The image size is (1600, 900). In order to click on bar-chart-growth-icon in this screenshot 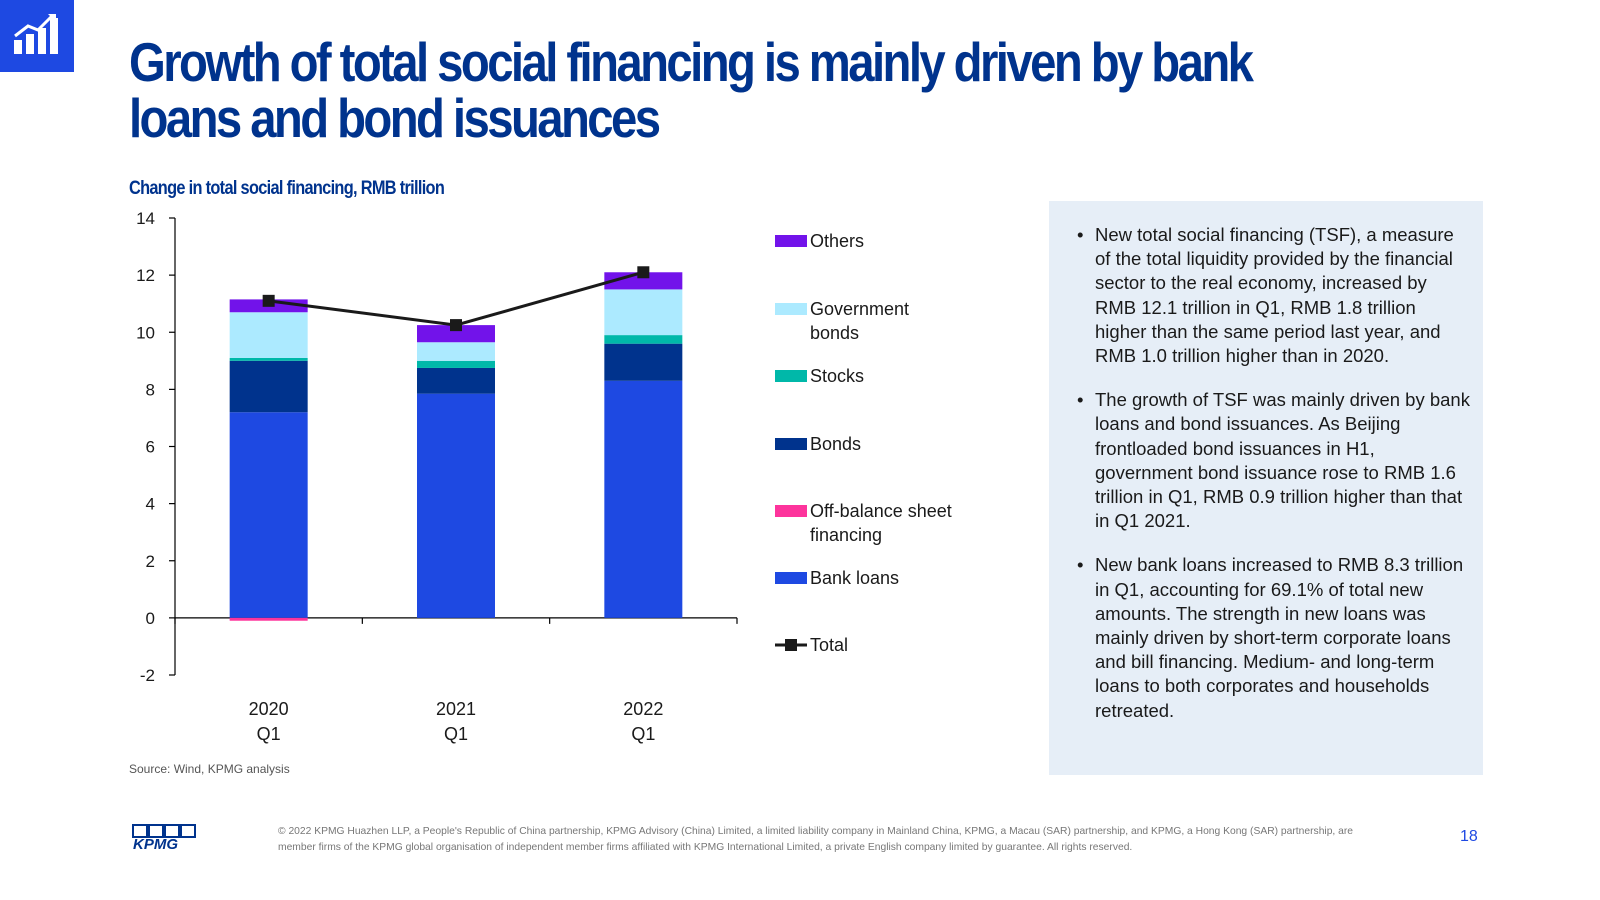, I will do `click(36, 34)`.